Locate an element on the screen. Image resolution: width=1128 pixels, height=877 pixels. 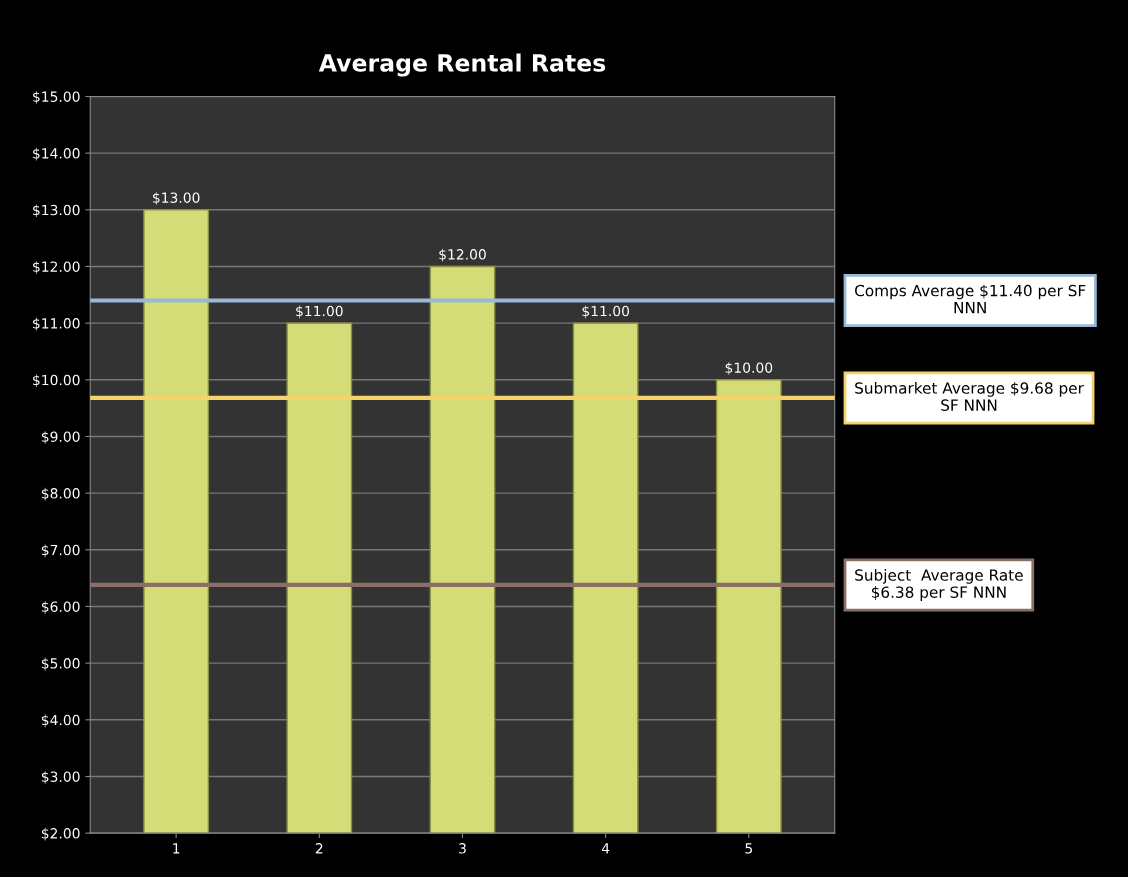
ref-line-label: Subject Average Rate $6.38 per SF NNN is located at coordinates (939, 585).